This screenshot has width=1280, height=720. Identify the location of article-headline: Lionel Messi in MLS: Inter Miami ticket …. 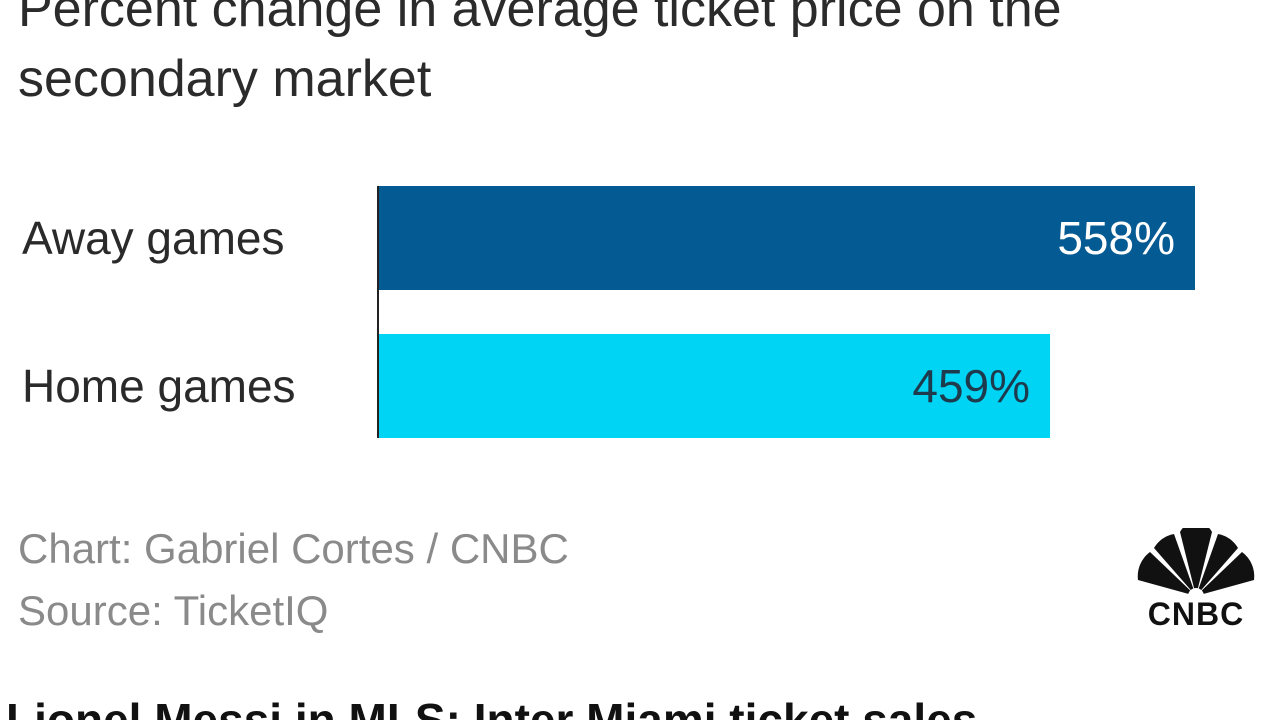
(492, 707).